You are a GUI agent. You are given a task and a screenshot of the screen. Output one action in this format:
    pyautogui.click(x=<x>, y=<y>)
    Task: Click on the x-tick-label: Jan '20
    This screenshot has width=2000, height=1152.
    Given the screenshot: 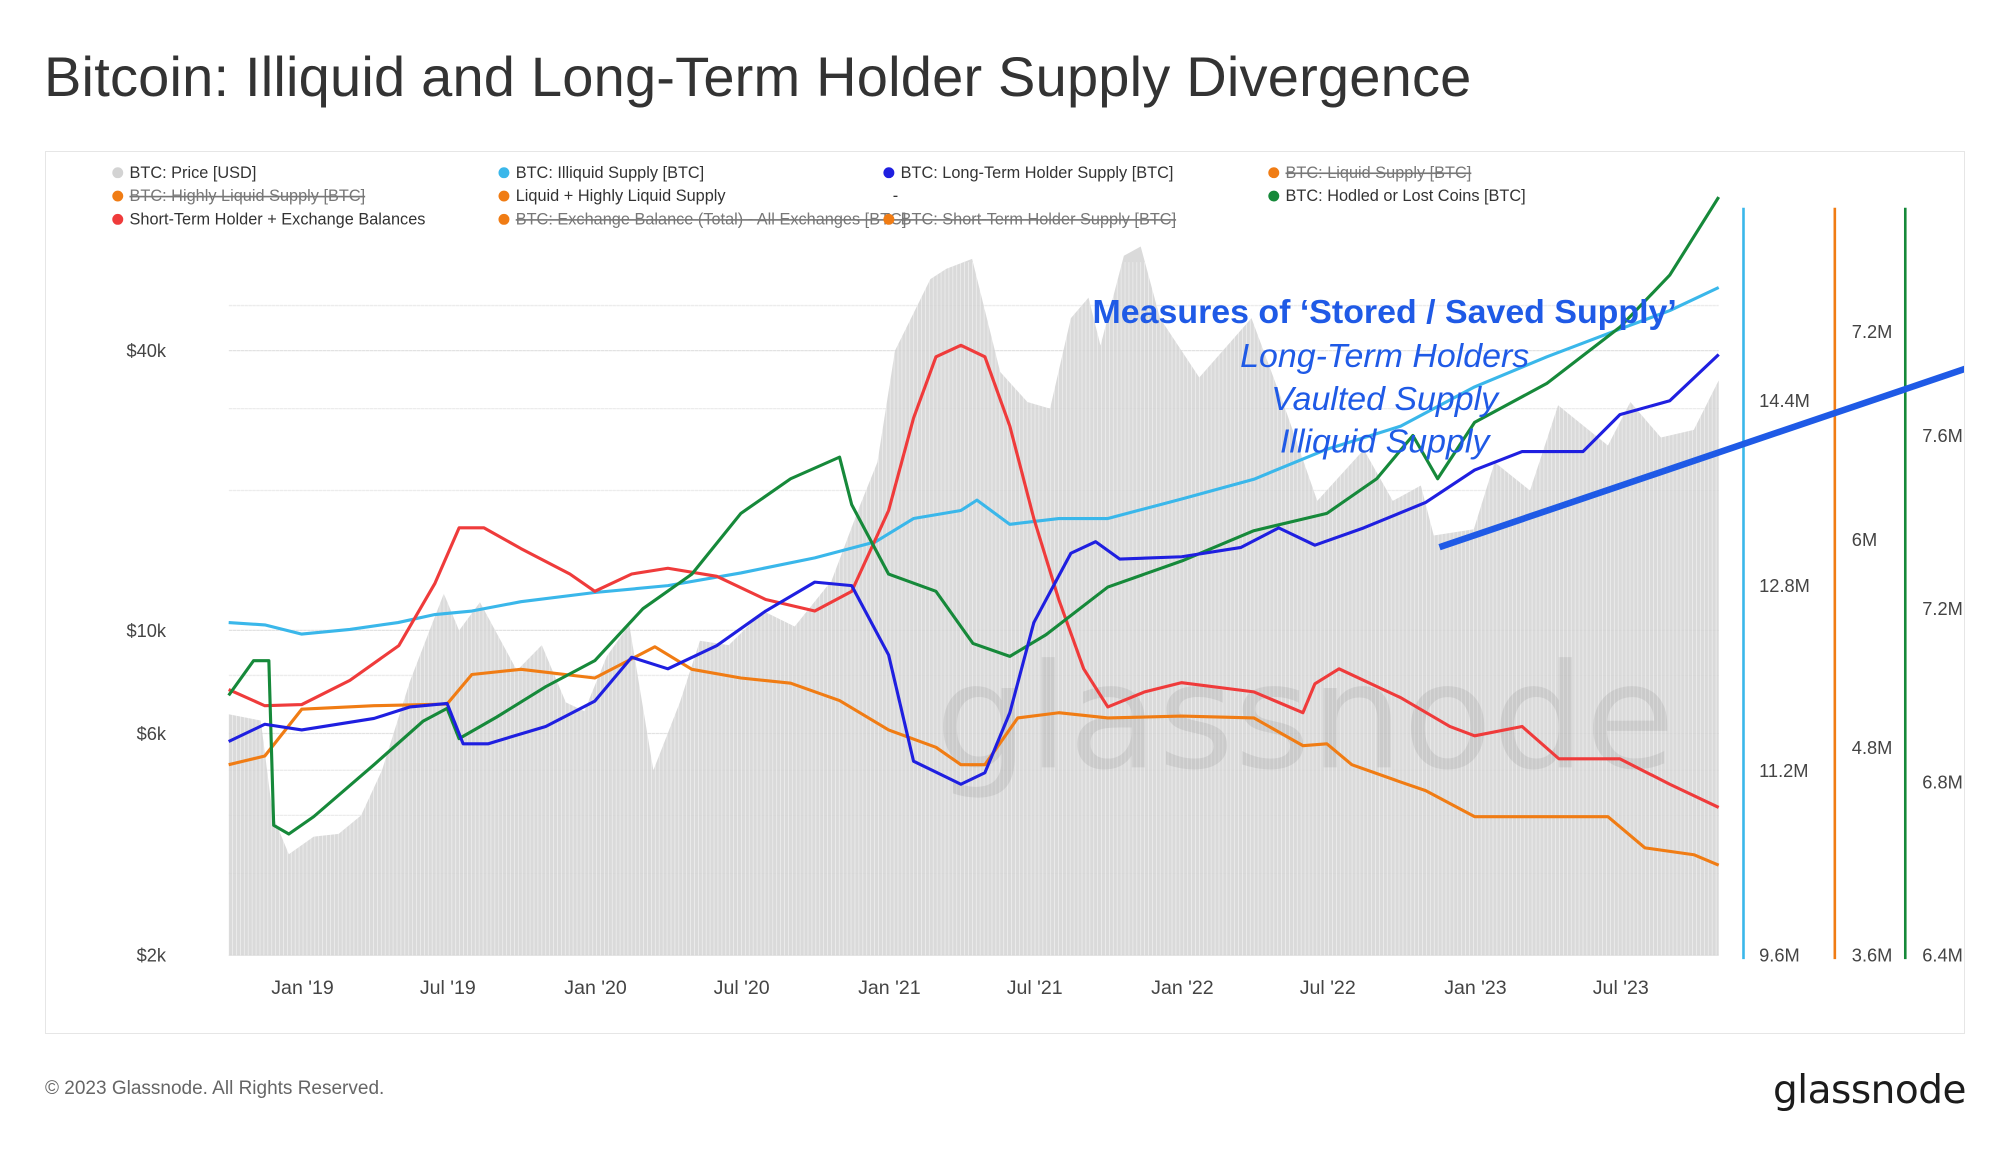 What is the action you would take?
    pyautogui.click(x=595, y=988)
    